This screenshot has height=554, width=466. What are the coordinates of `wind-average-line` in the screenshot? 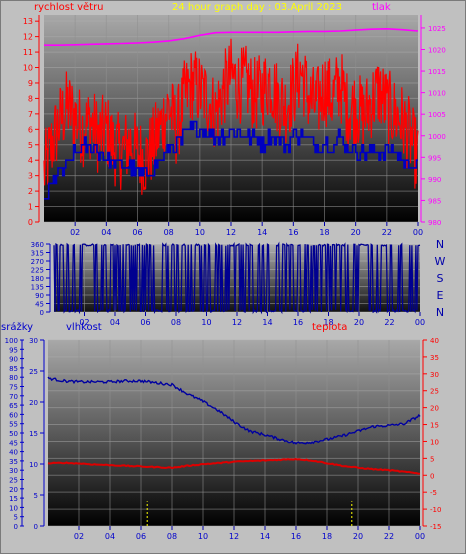 It's located at (231, 160).